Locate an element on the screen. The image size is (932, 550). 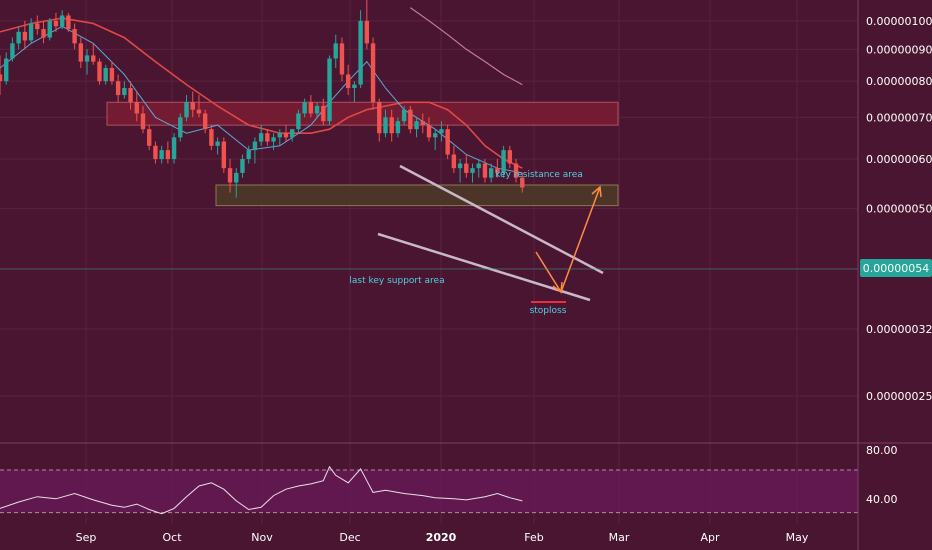
resistance-zone is located at coordinates (362, 113).